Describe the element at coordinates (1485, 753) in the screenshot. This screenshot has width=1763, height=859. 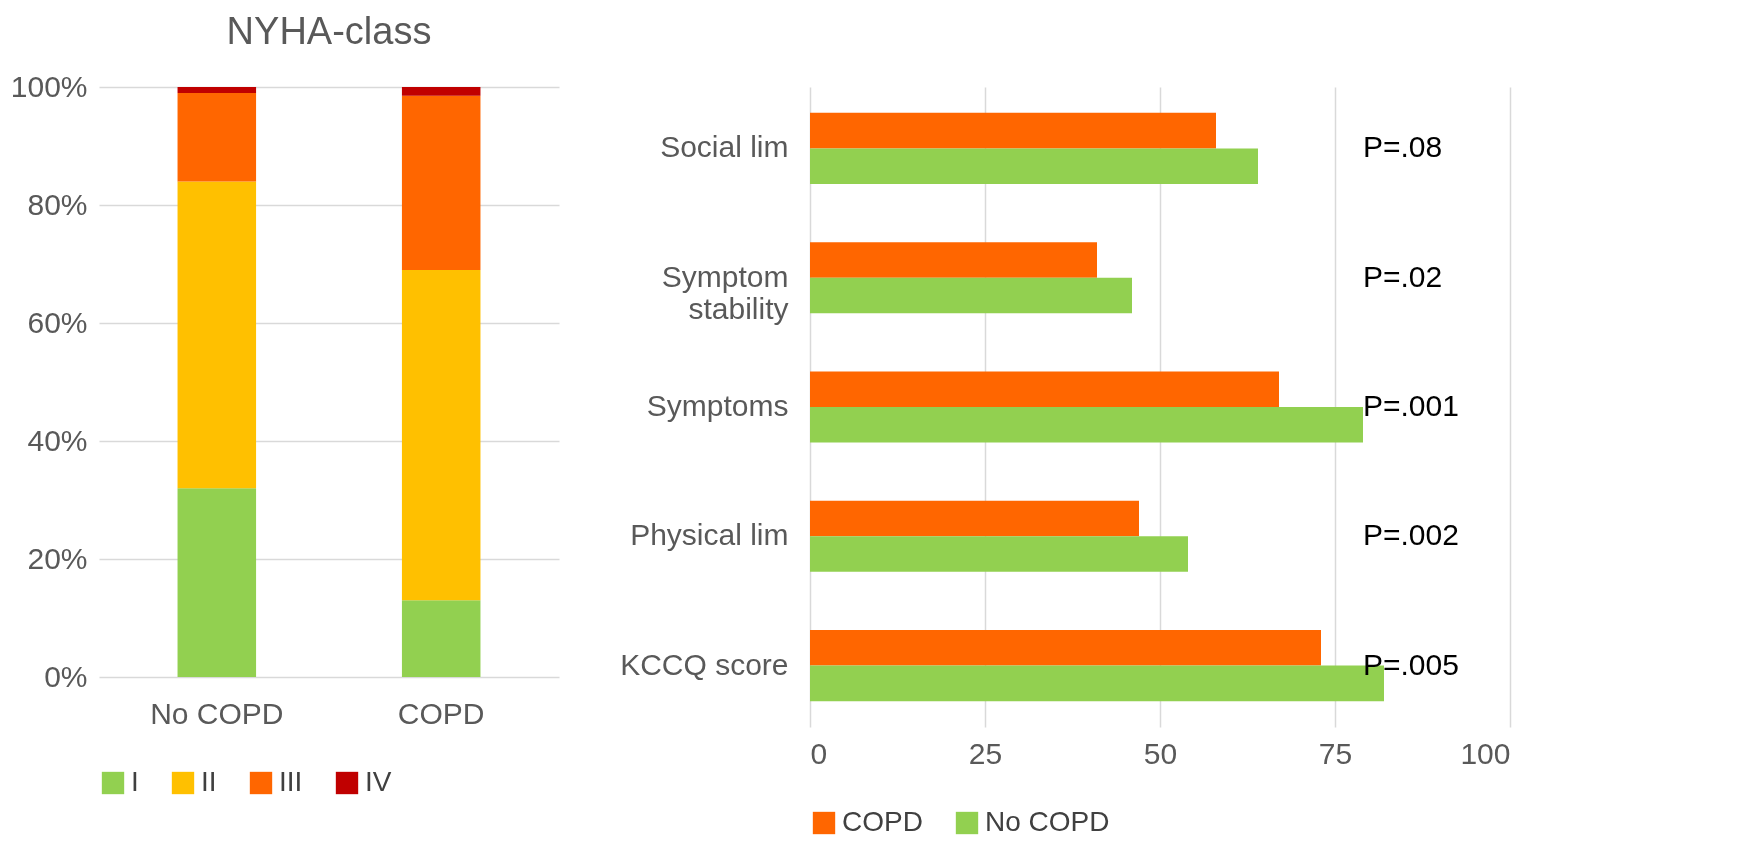
I see `x-tick-label: 100` at that location.